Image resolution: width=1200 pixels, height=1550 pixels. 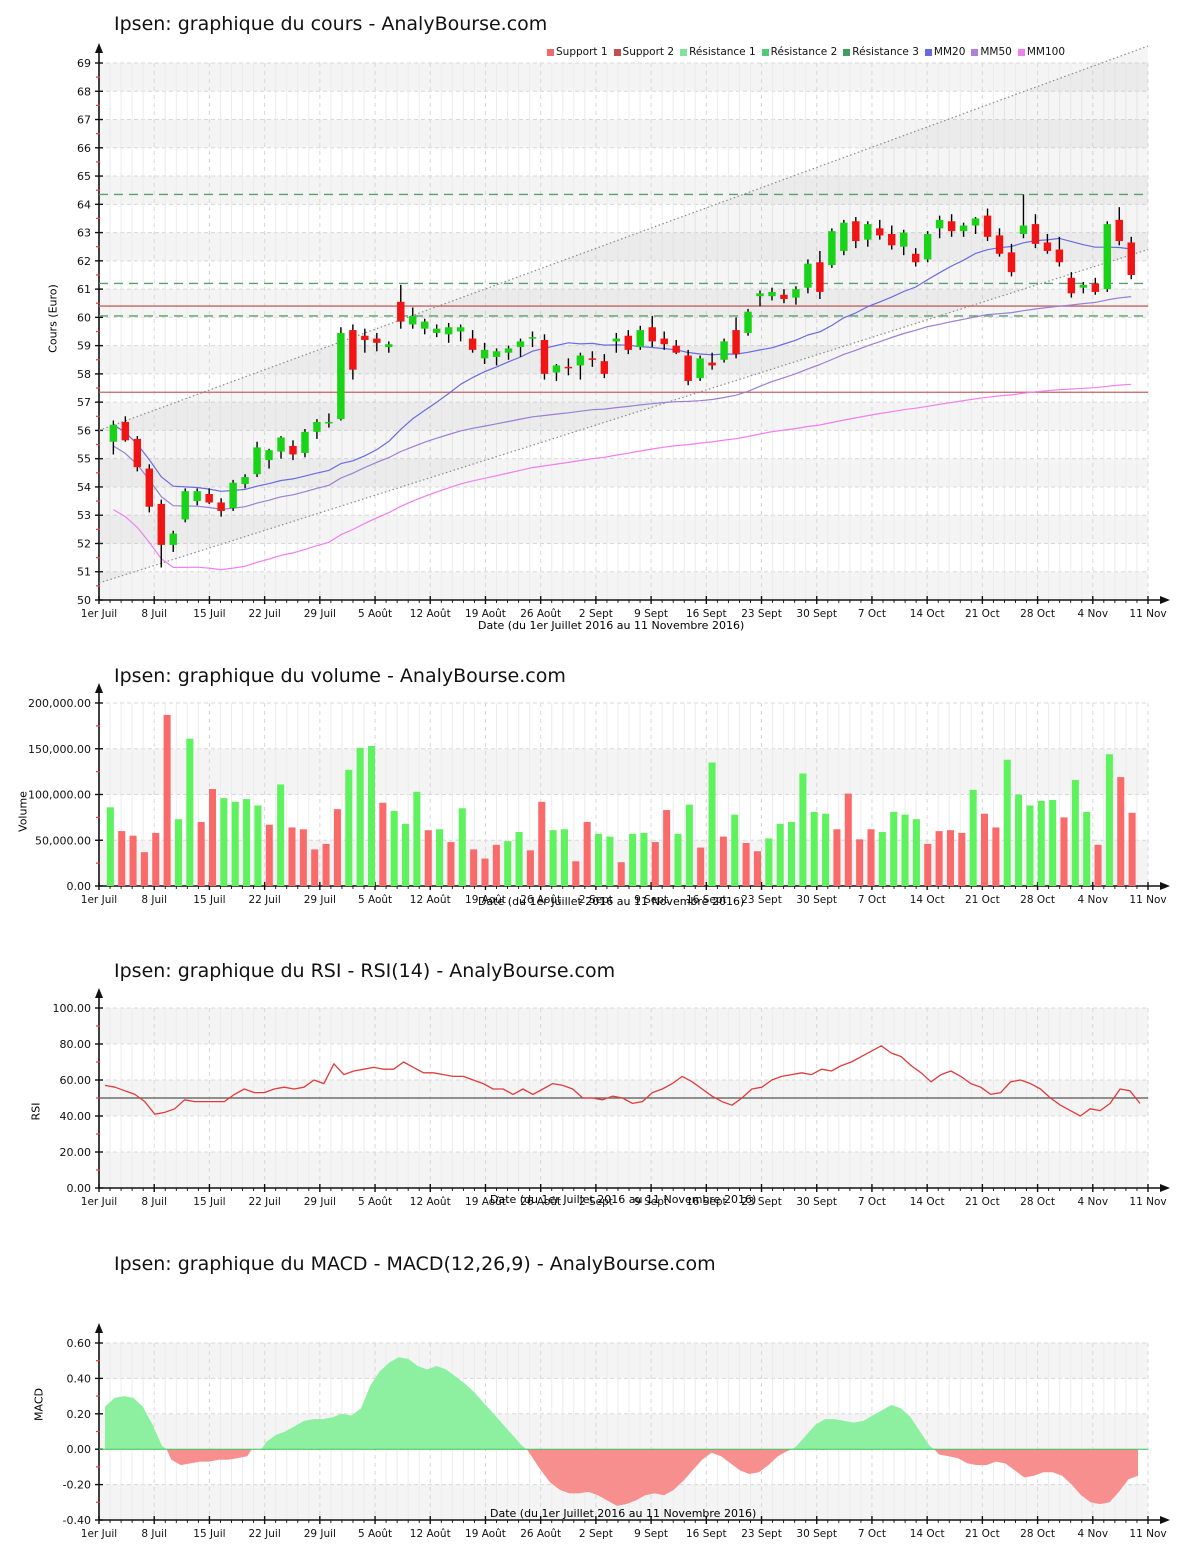 What do you see at coordinates (622, 477) in the screenshot?
I see `mm100-line` at bounding box center [622, 477].